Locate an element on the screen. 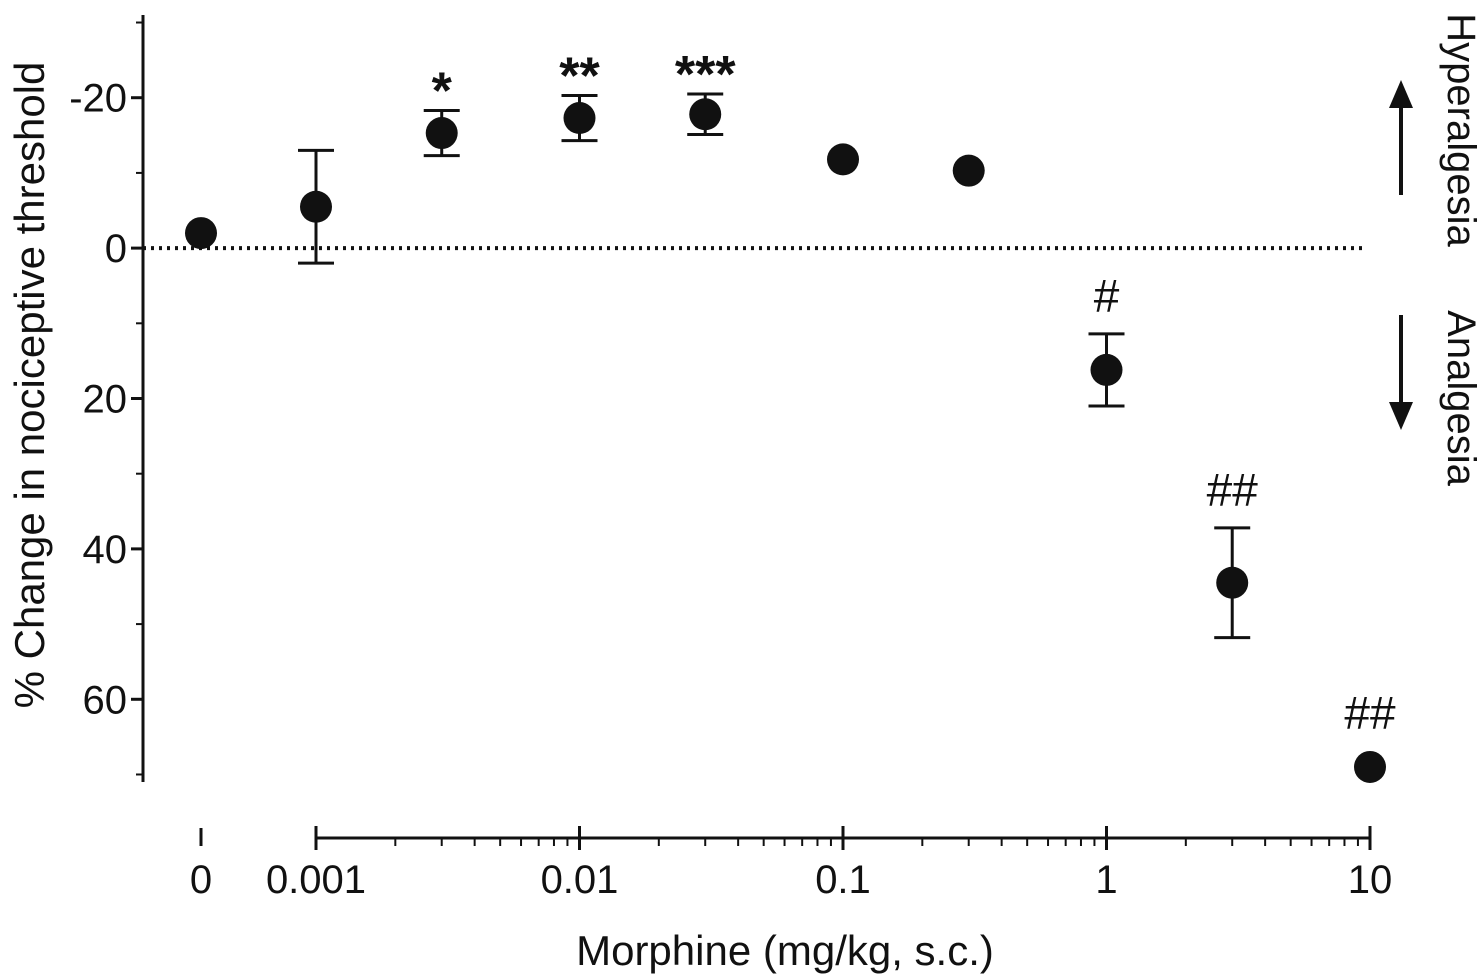  x-tick-label: 1 is located at coordinates (1106, 880).